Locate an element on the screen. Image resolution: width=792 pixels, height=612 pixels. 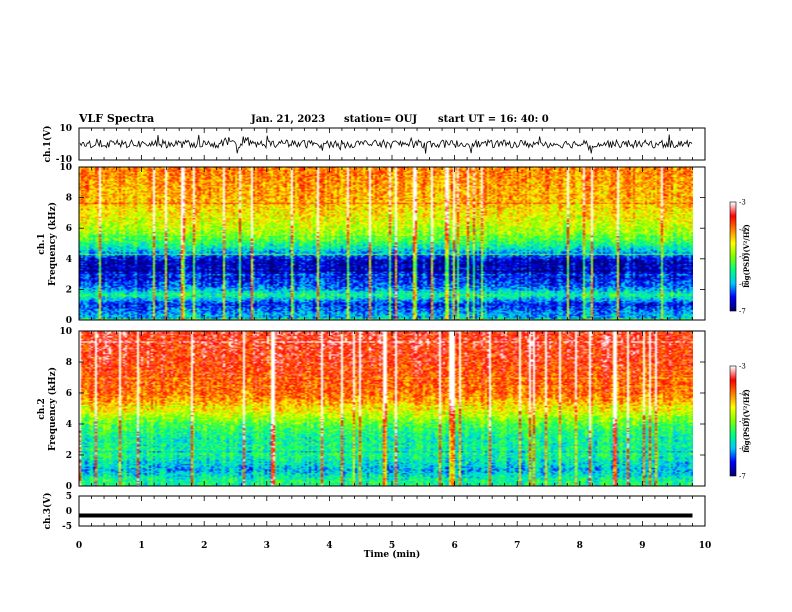
ch3-waveform-ylabel: ch.3(V) is located at coordinates (47, 511).